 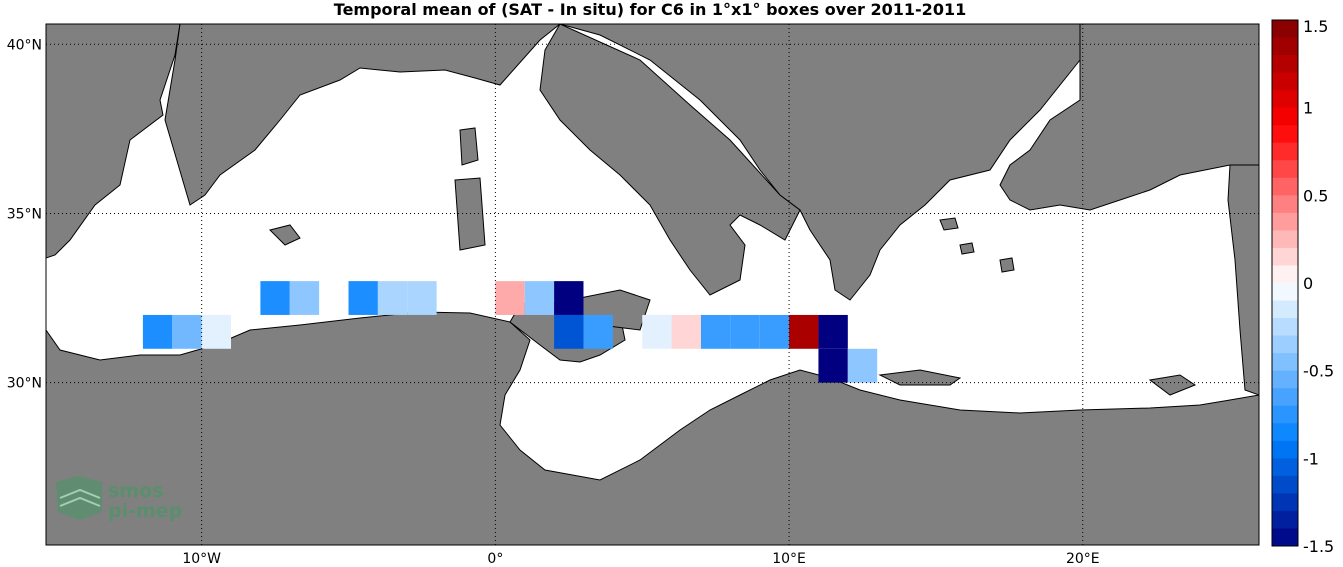 I want to click on land-levant, so click(x=1243, y=280).